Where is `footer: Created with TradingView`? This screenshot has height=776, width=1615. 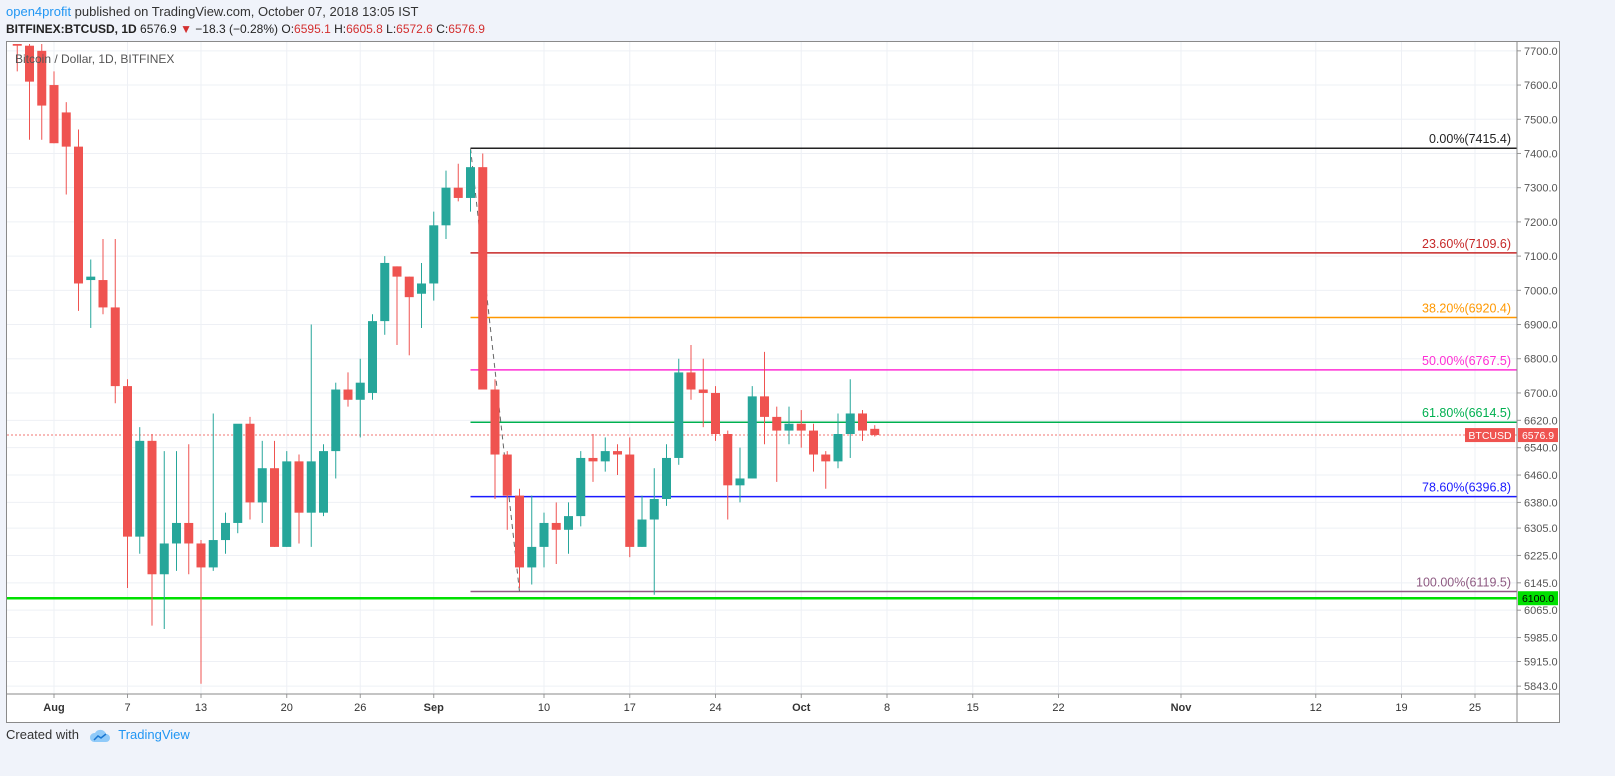 footer: Created with TradingView is located at coordinates (98, 737).